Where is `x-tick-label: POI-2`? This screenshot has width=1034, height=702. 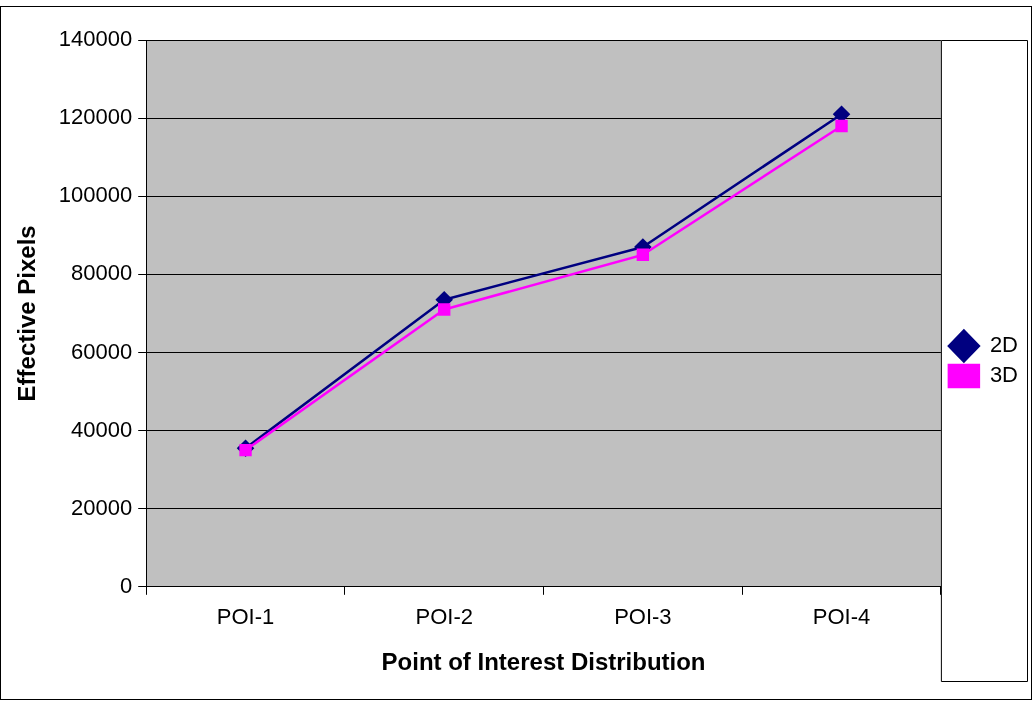
x-tick-label: POI-2 is located at coordinates (444, 617).